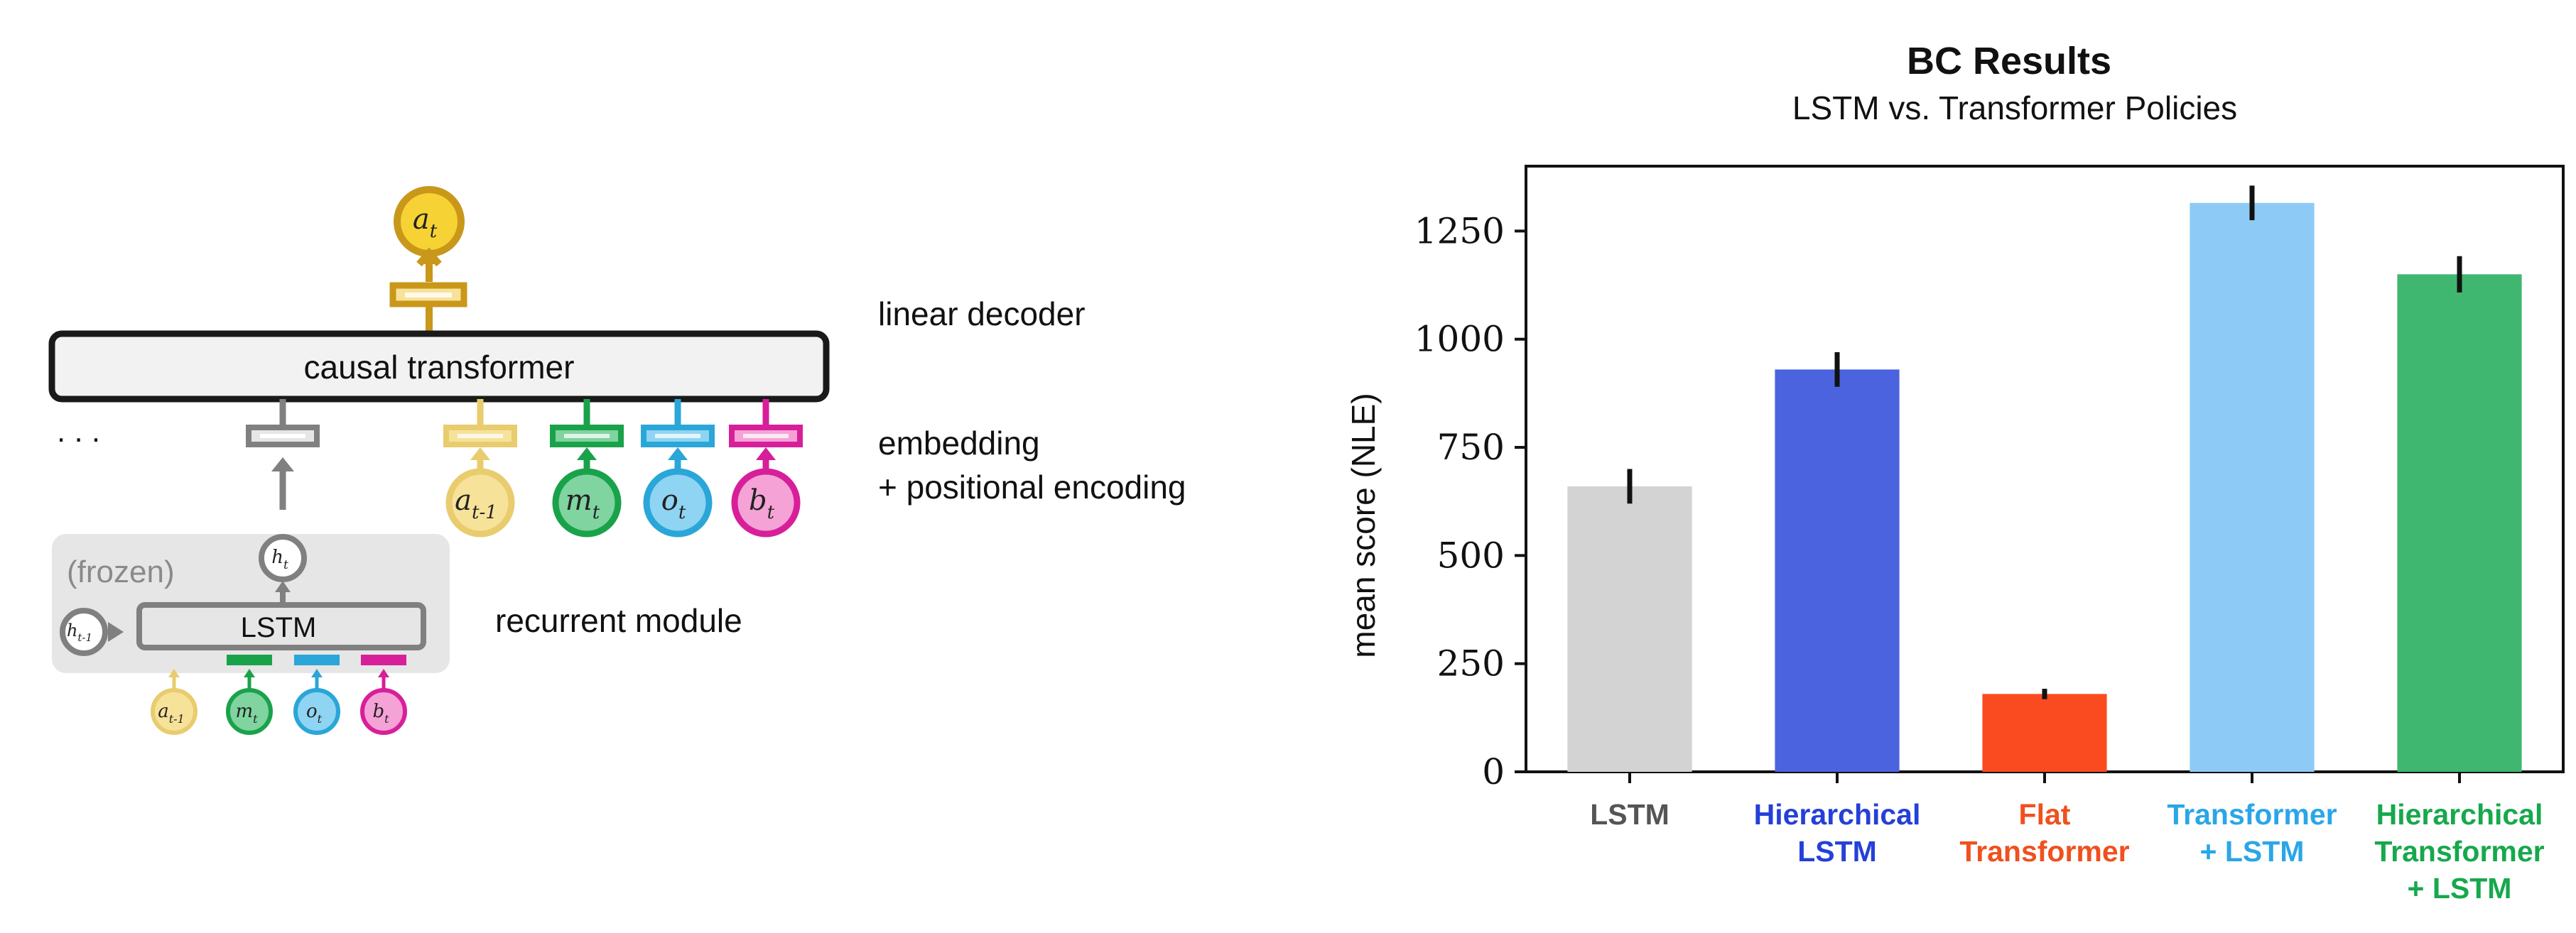  Describe the element at coordinates (277, 557) in the screenshot. I see `hidden-out-base: h` at that location.